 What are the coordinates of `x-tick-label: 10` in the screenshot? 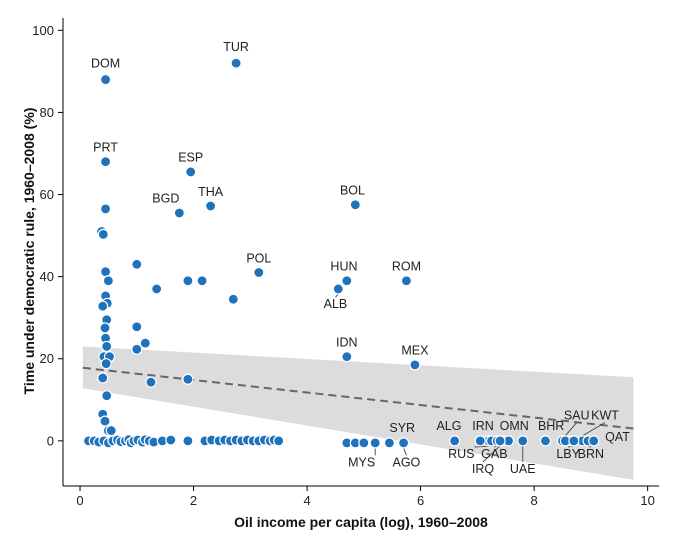 It's located at (647, 500).